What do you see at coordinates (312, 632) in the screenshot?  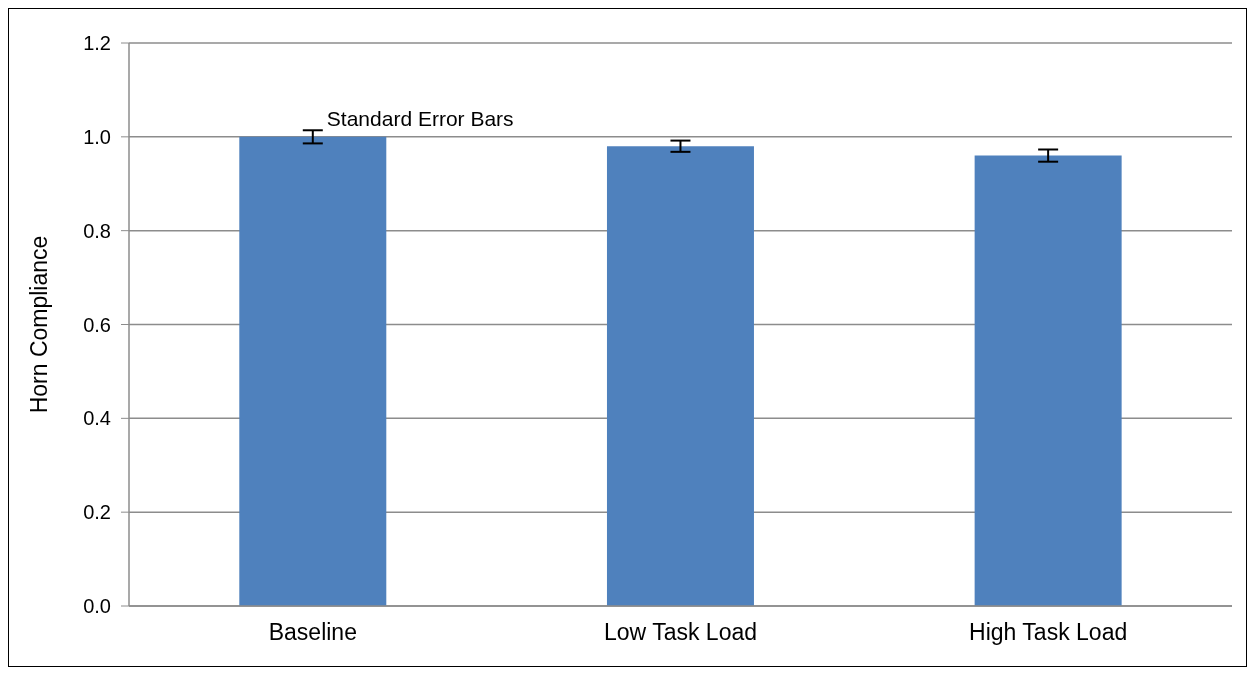 I see `x-tick-label: Baseline` at bounding box center [312, 632].